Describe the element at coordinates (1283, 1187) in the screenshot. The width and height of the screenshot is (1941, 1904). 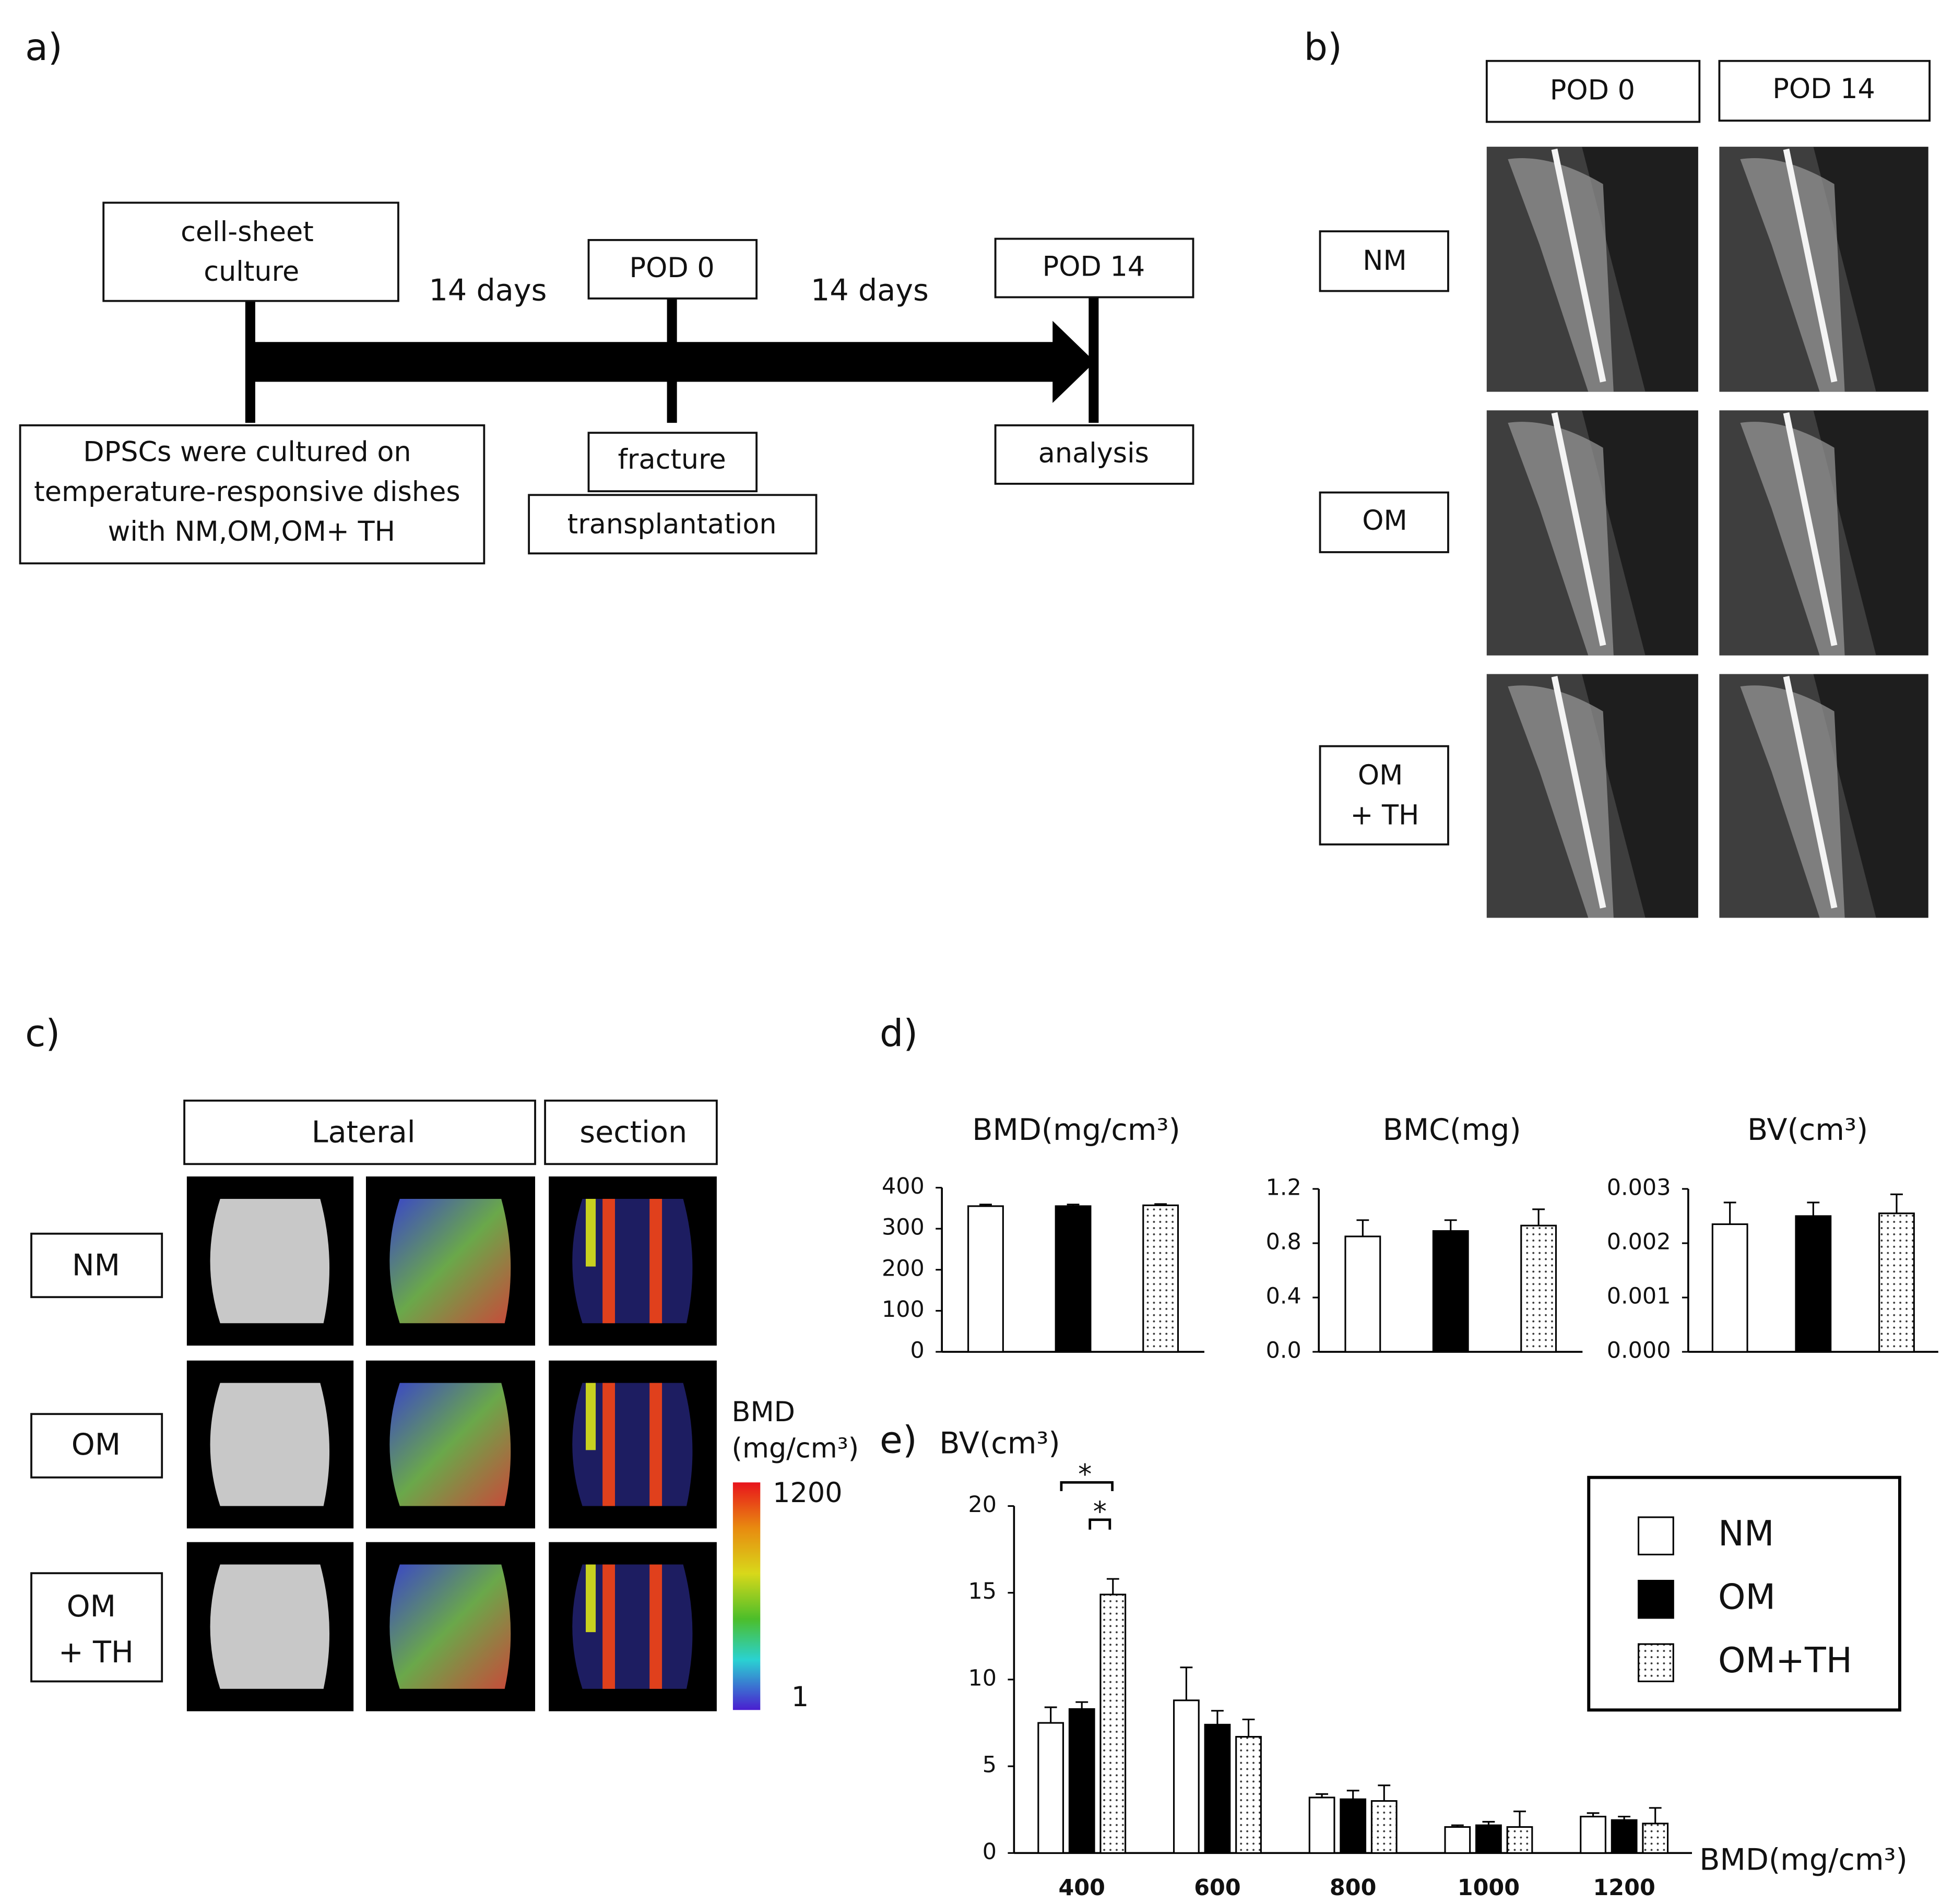
I see `y-tick-label: 1.2` at that location.